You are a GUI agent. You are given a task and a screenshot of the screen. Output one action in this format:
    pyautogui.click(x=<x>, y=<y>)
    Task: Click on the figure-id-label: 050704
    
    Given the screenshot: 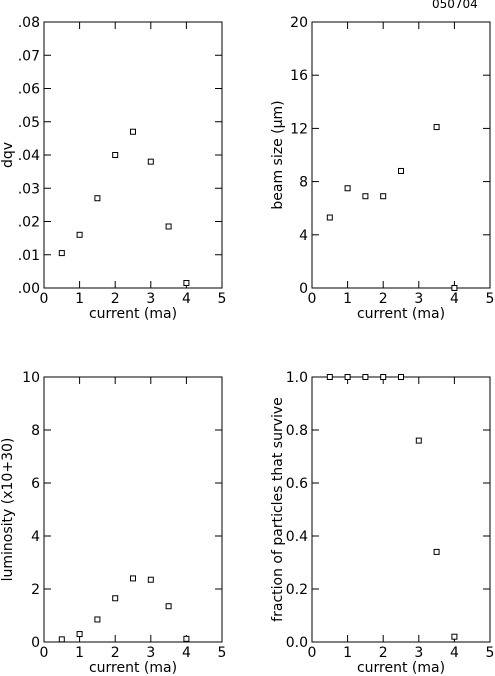 What is the action you would take?
    pyautogui.click(x=455, y=5)
    